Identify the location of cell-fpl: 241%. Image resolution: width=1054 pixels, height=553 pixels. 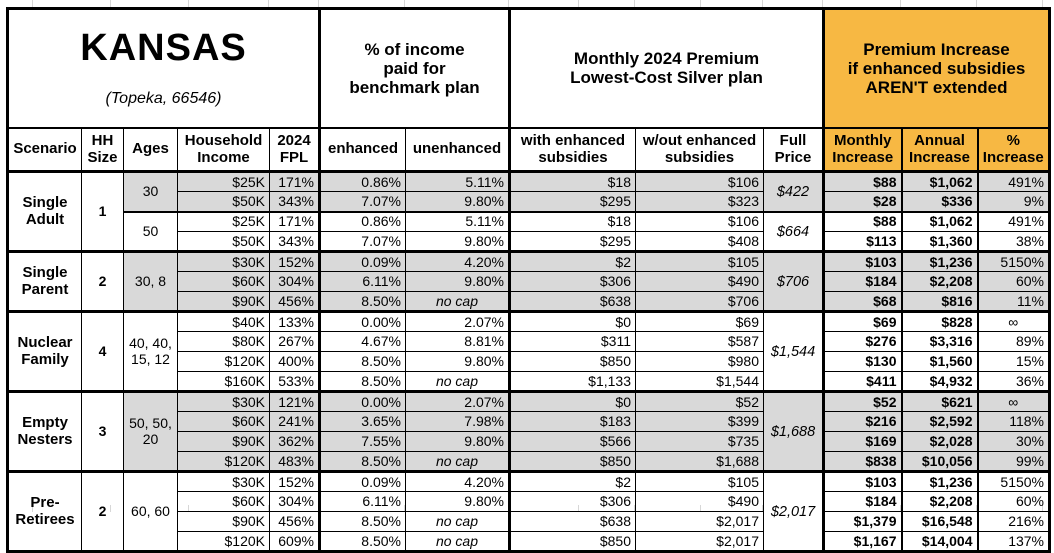
(294, 422).